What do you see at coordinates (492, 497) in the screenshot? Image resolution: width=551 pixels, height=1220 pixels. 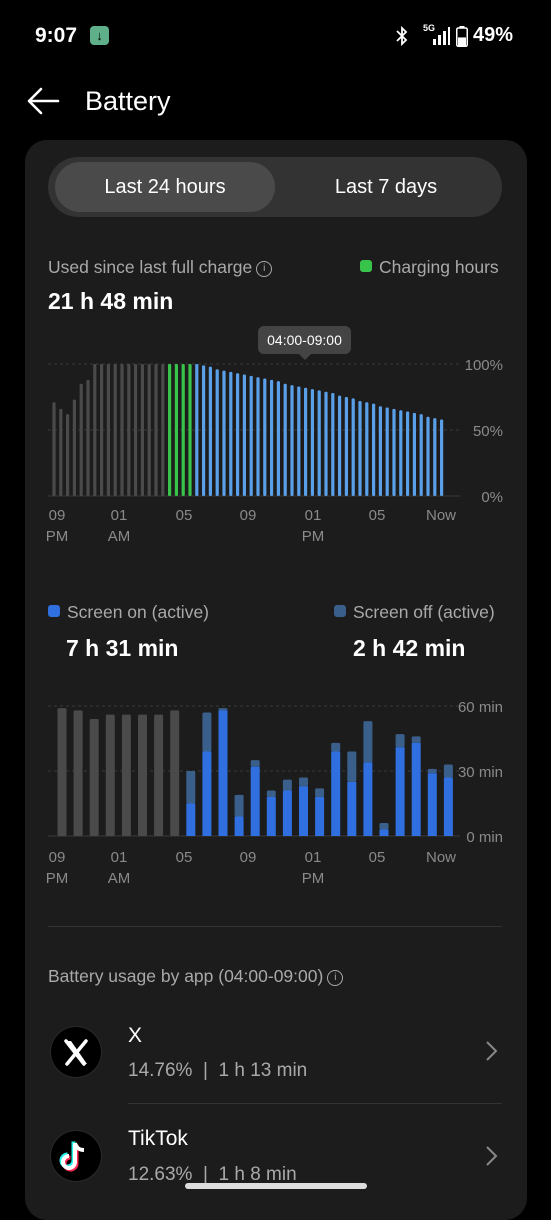 I see `y-tick-label: 0%` at bounding box center [492, 497].